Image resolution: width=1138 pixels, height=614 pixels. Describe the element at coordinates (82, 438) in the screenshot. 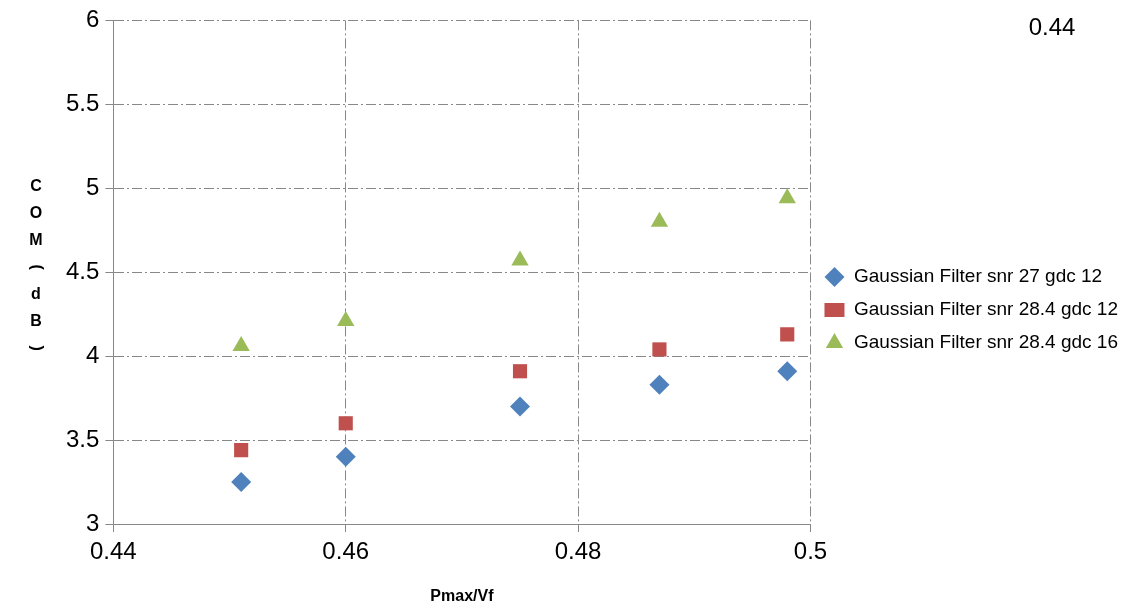

I see `y-tick-label: 3.5` at that location.